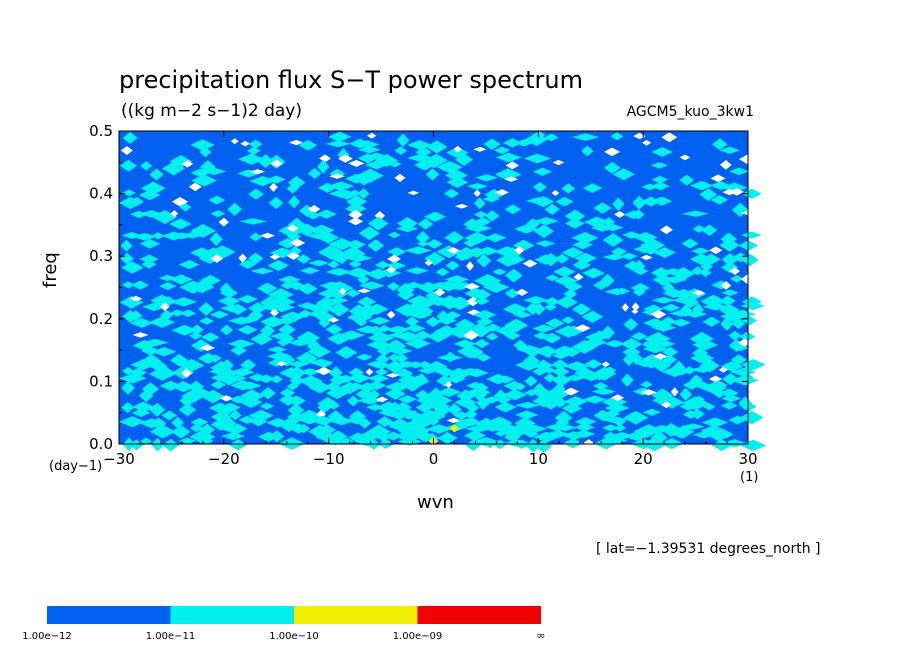 The height and width of the screenshot is (654, 904). What do you see at coordinates (540, 635) in the screenshot?
I see `colorbar-end-label: ∞` at bounding box center [540, 635].